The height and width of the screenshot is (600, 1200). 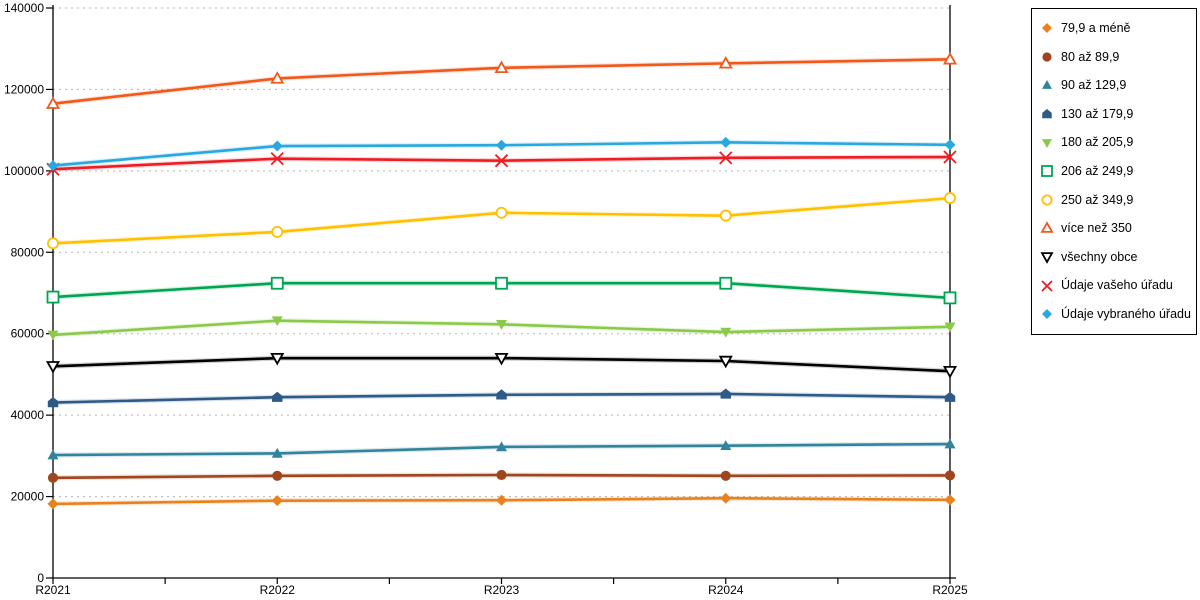 I want to click on y-tick-label: 60000, so click(x=28, y=334).